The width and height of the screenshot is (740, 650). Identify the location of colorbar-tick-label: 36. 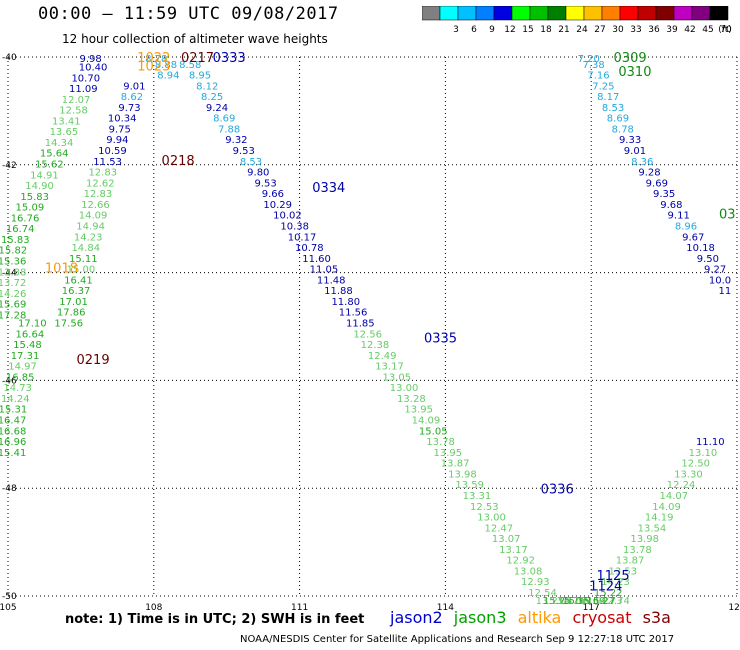
(654, 30).